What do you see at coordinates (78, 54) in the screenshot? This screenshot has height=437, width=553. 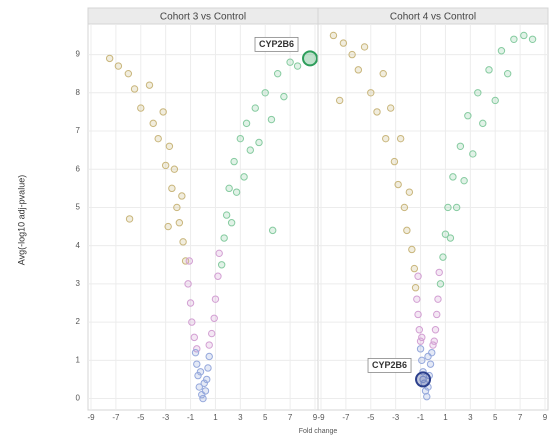 I see `y-tick-label: 9` at bounding box center [78, 54].